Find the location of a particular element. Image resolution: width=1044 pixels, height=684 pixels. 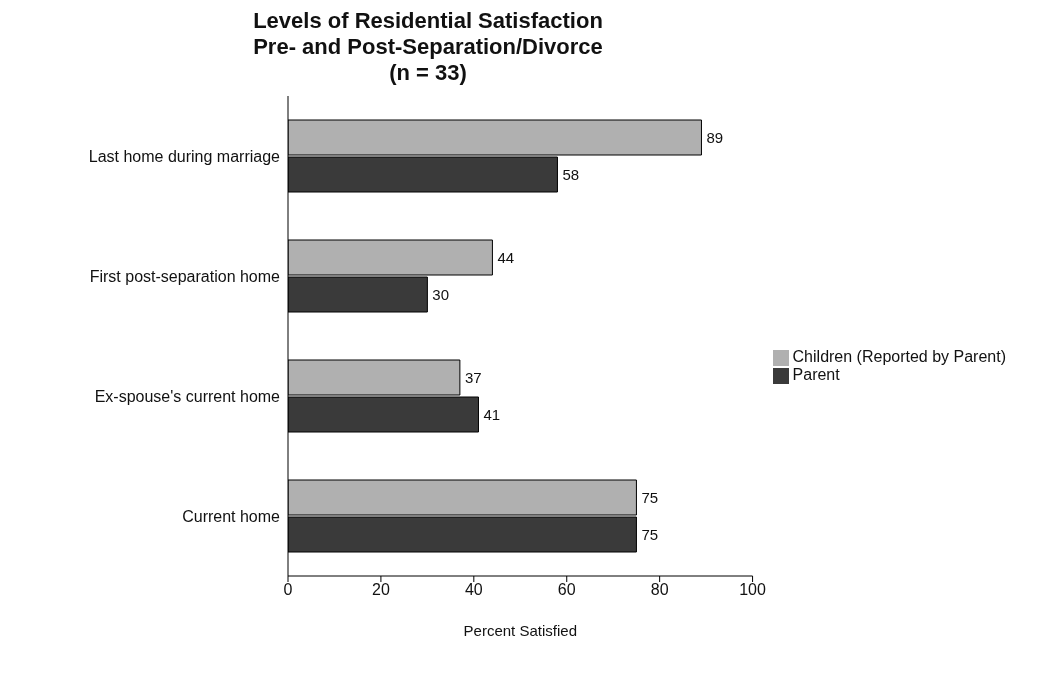

y-tick-label: Last home during marriage is located at coordinates (184, 156).